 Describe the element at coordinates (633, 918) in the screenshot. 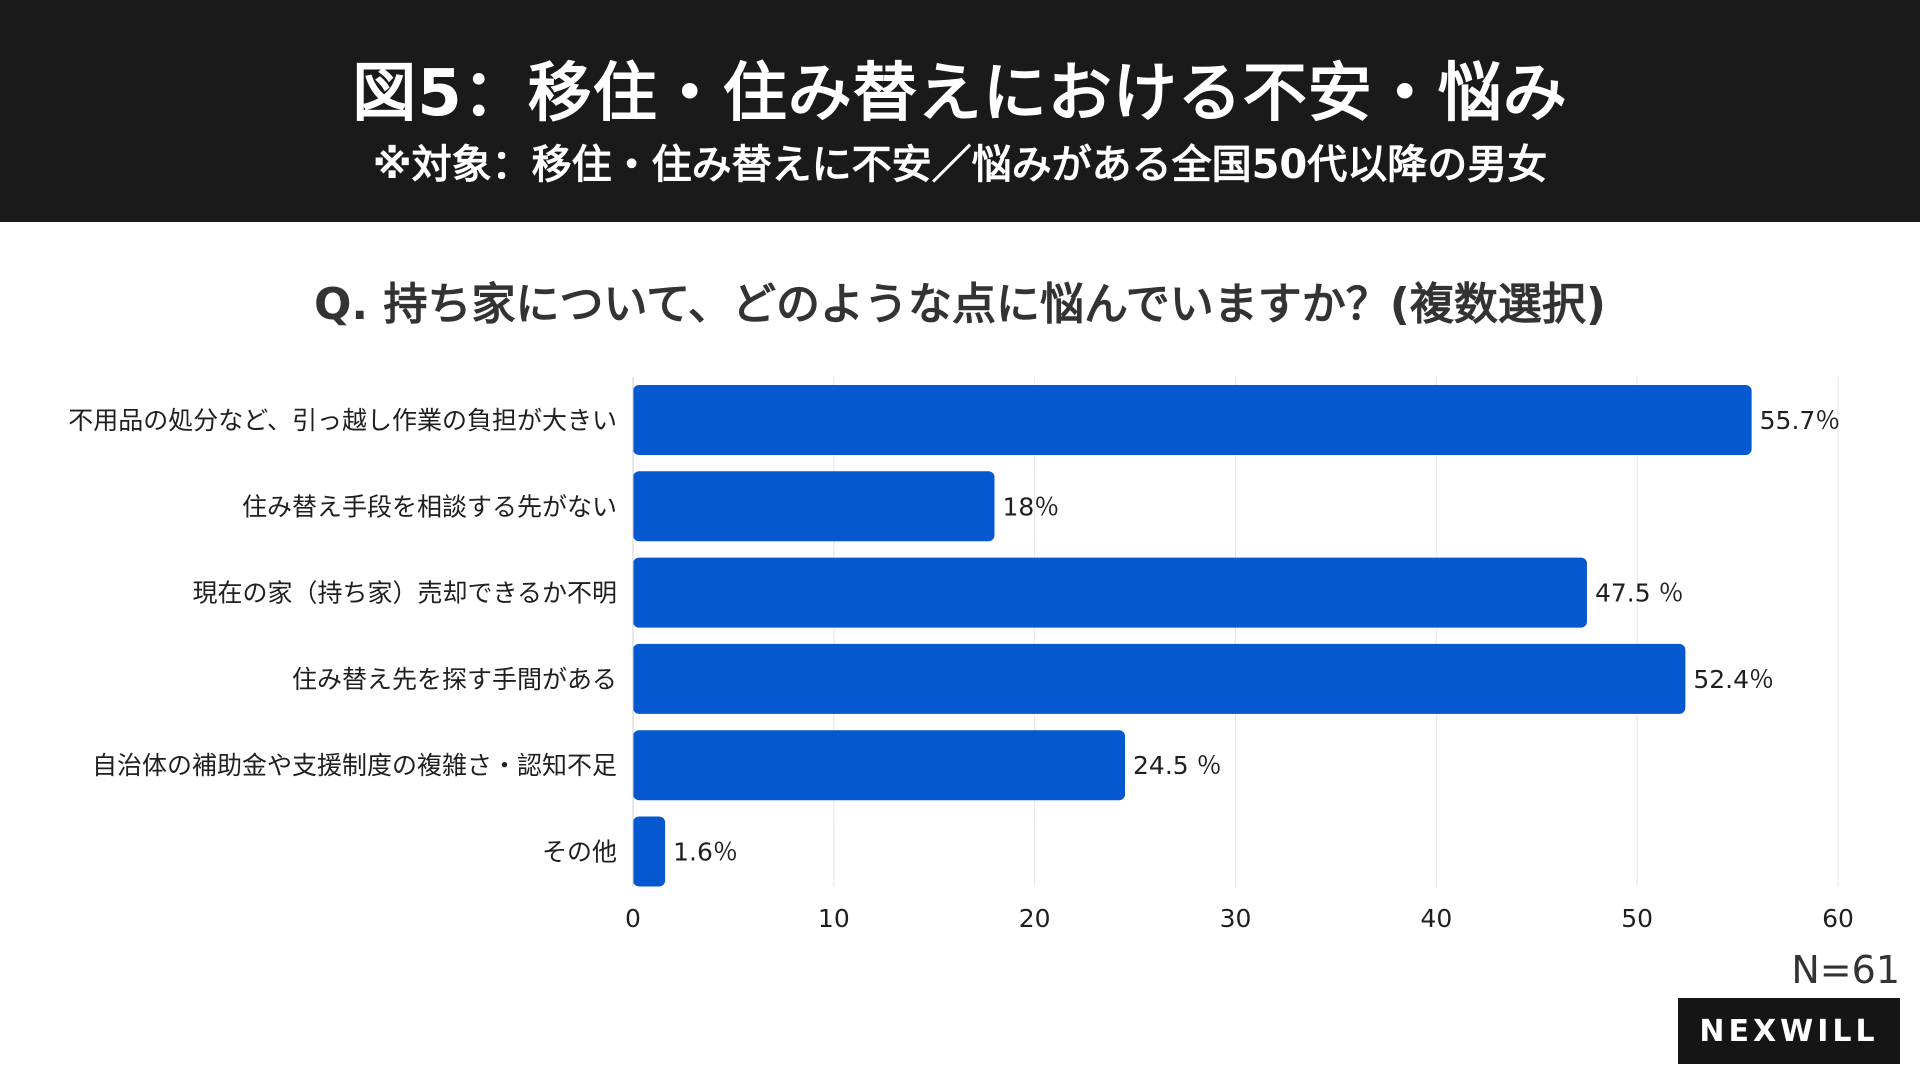

I see `x-tick-label: 0` at that location.